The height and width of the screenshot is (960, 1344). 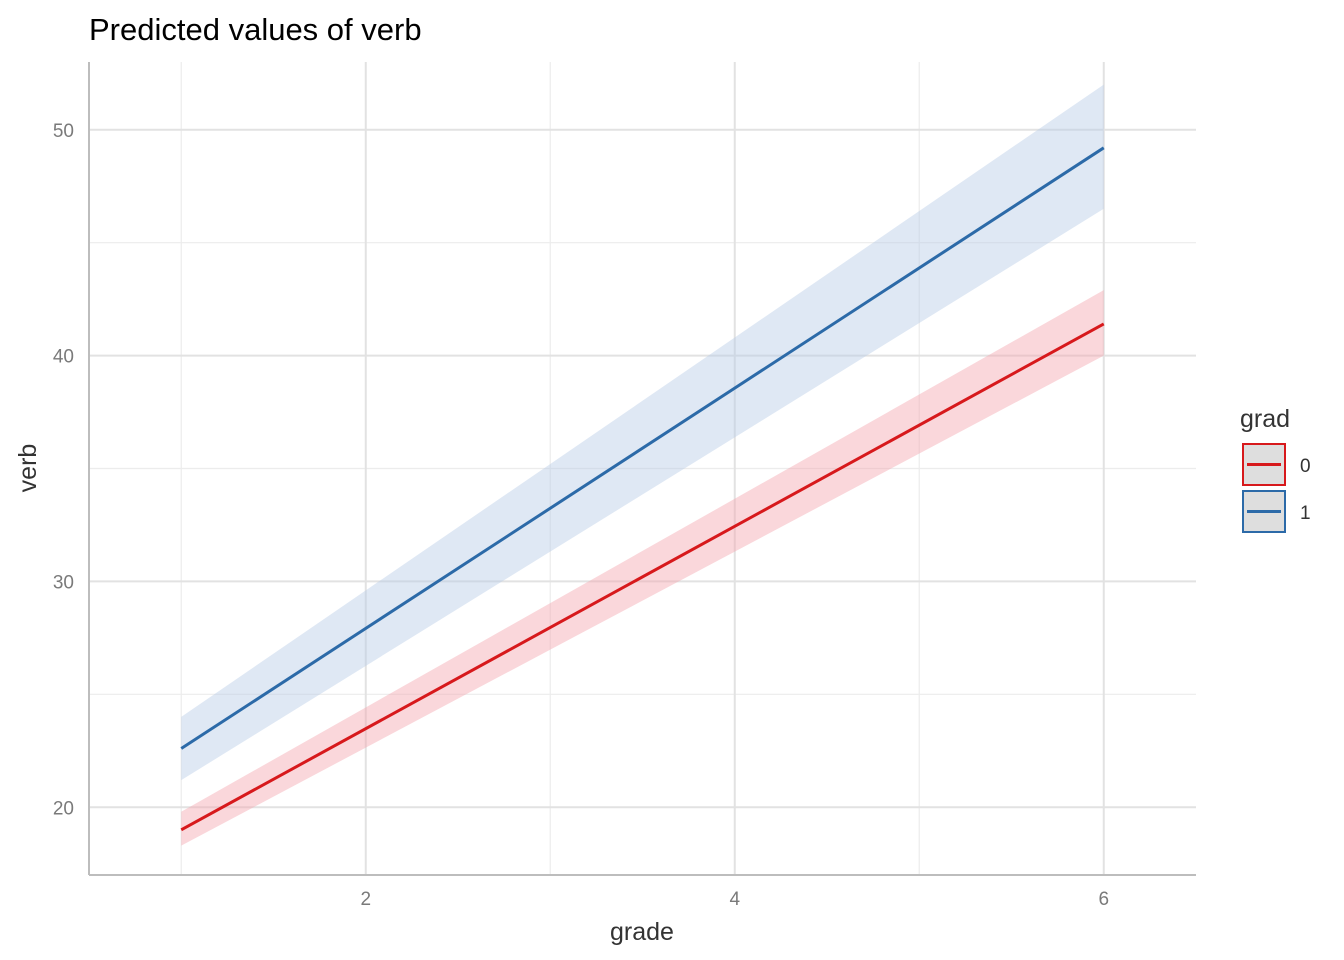 What do you see at coordinates (1277, 464) in the screenshot?
I see `legend-key-0: 0` at bounding box center [1277, 464].